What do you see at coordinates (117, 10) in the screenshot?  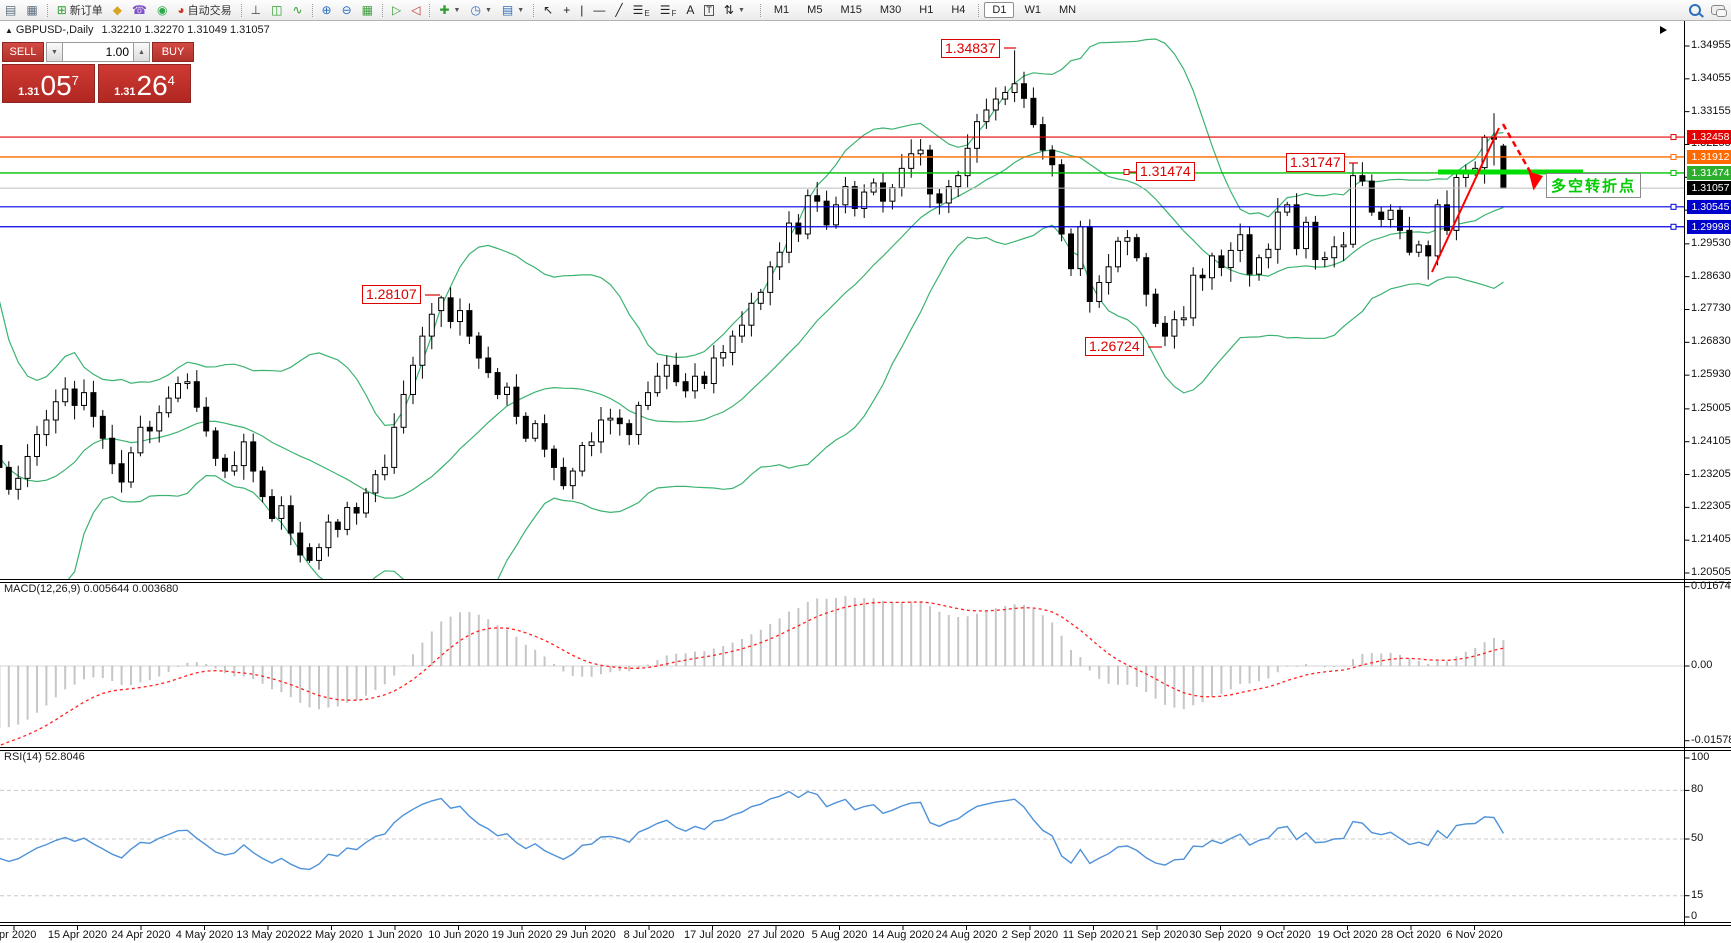 I see `metaeditor-icon: ◆` at bounding box center [117, 10].